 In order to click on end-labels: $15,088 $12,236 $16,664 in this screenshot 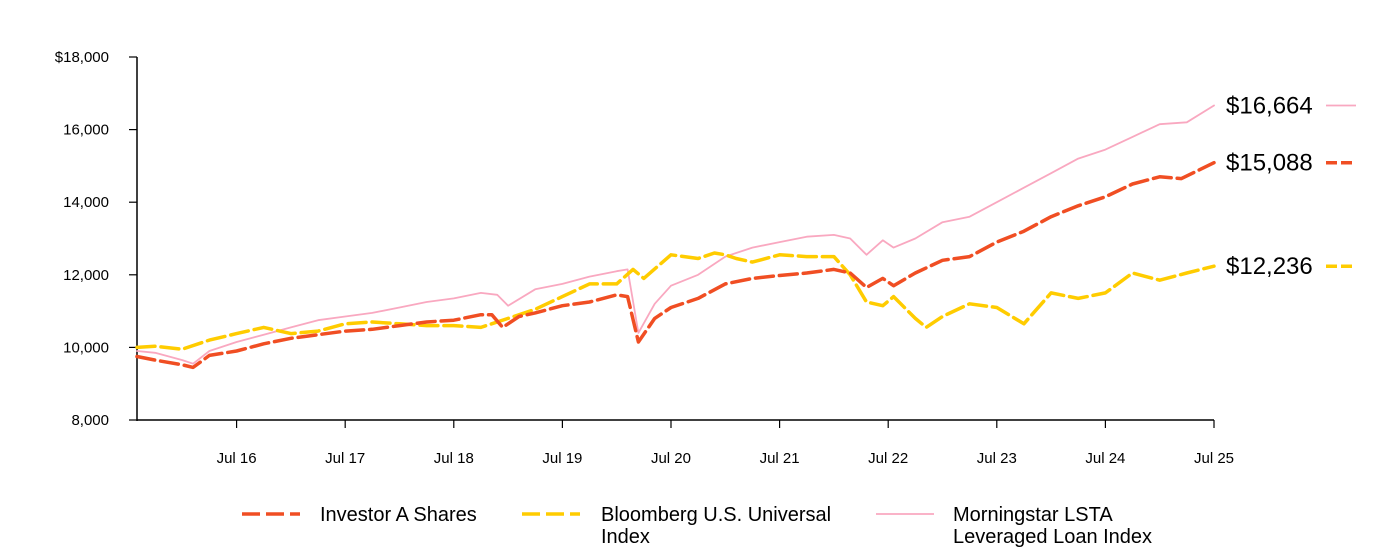, I will do `click(1291, 186)`.